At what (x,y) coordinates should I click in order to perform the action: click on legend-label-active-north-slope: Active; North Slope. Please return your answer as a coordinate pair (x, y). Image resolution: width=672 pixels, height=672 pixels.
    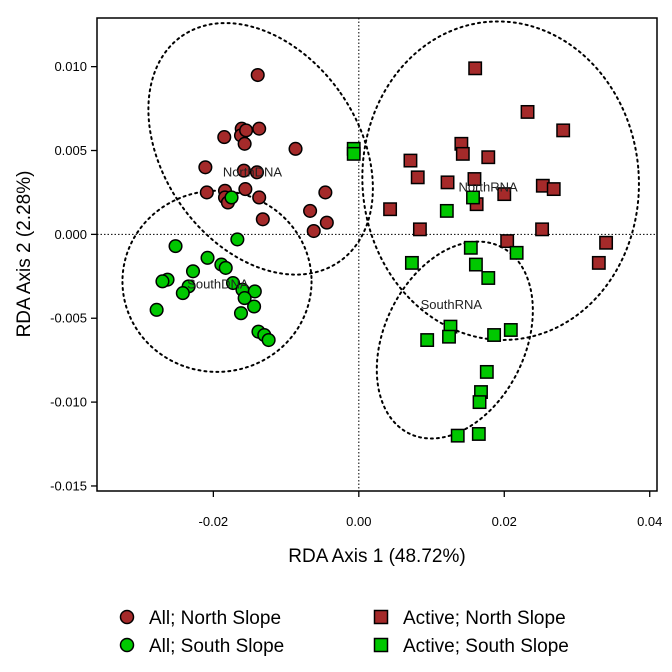
    Looking at the image, I should click on (484, 618).